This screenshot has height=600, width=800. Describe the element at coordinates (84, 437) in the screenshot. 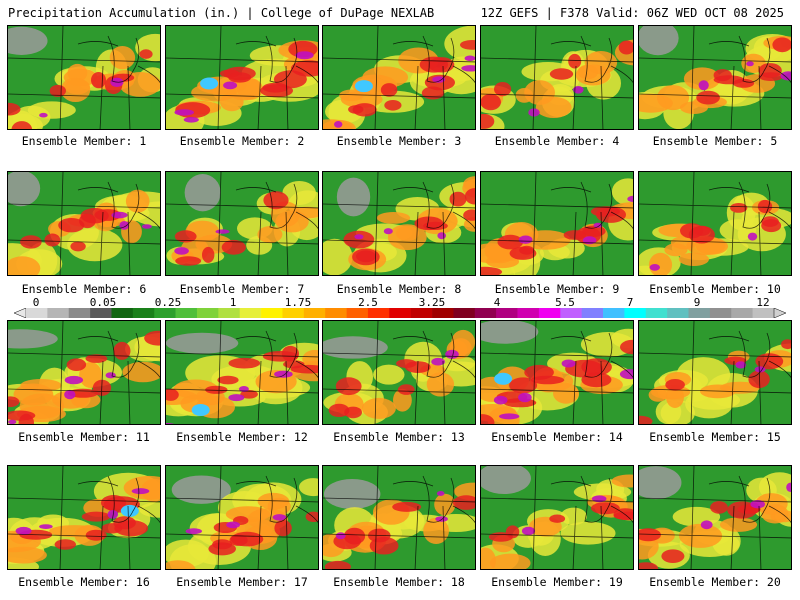

I see `ensemble-member-label: Ensemble Member: 11` at that location.